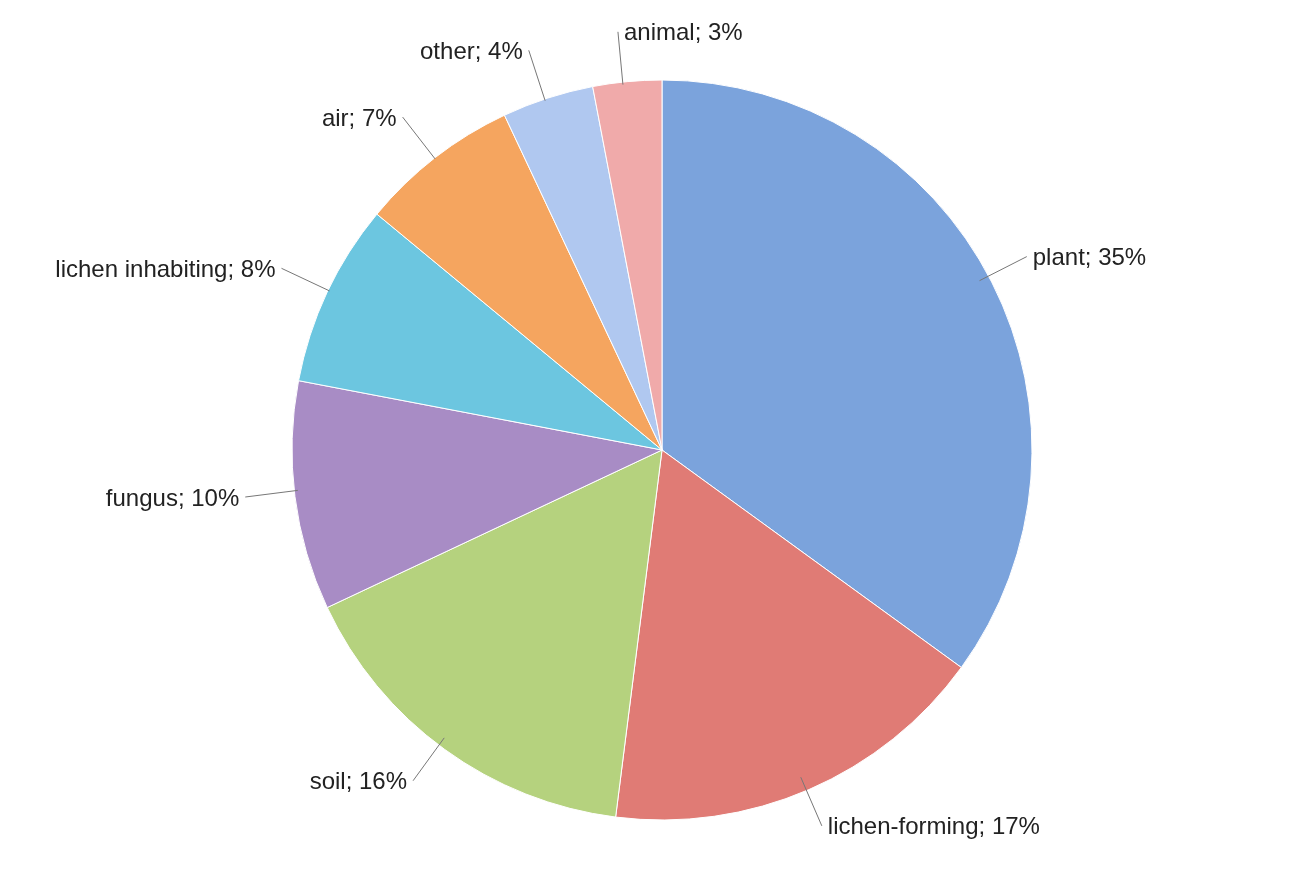  What do you see at coordinates (359, 117) in the screenshot?
I see `slice-label: air; 7%` at bounding box center [359, 117].